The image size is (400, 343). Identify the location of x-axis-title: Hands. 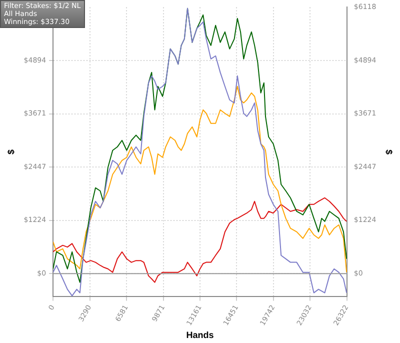
(200, 335).